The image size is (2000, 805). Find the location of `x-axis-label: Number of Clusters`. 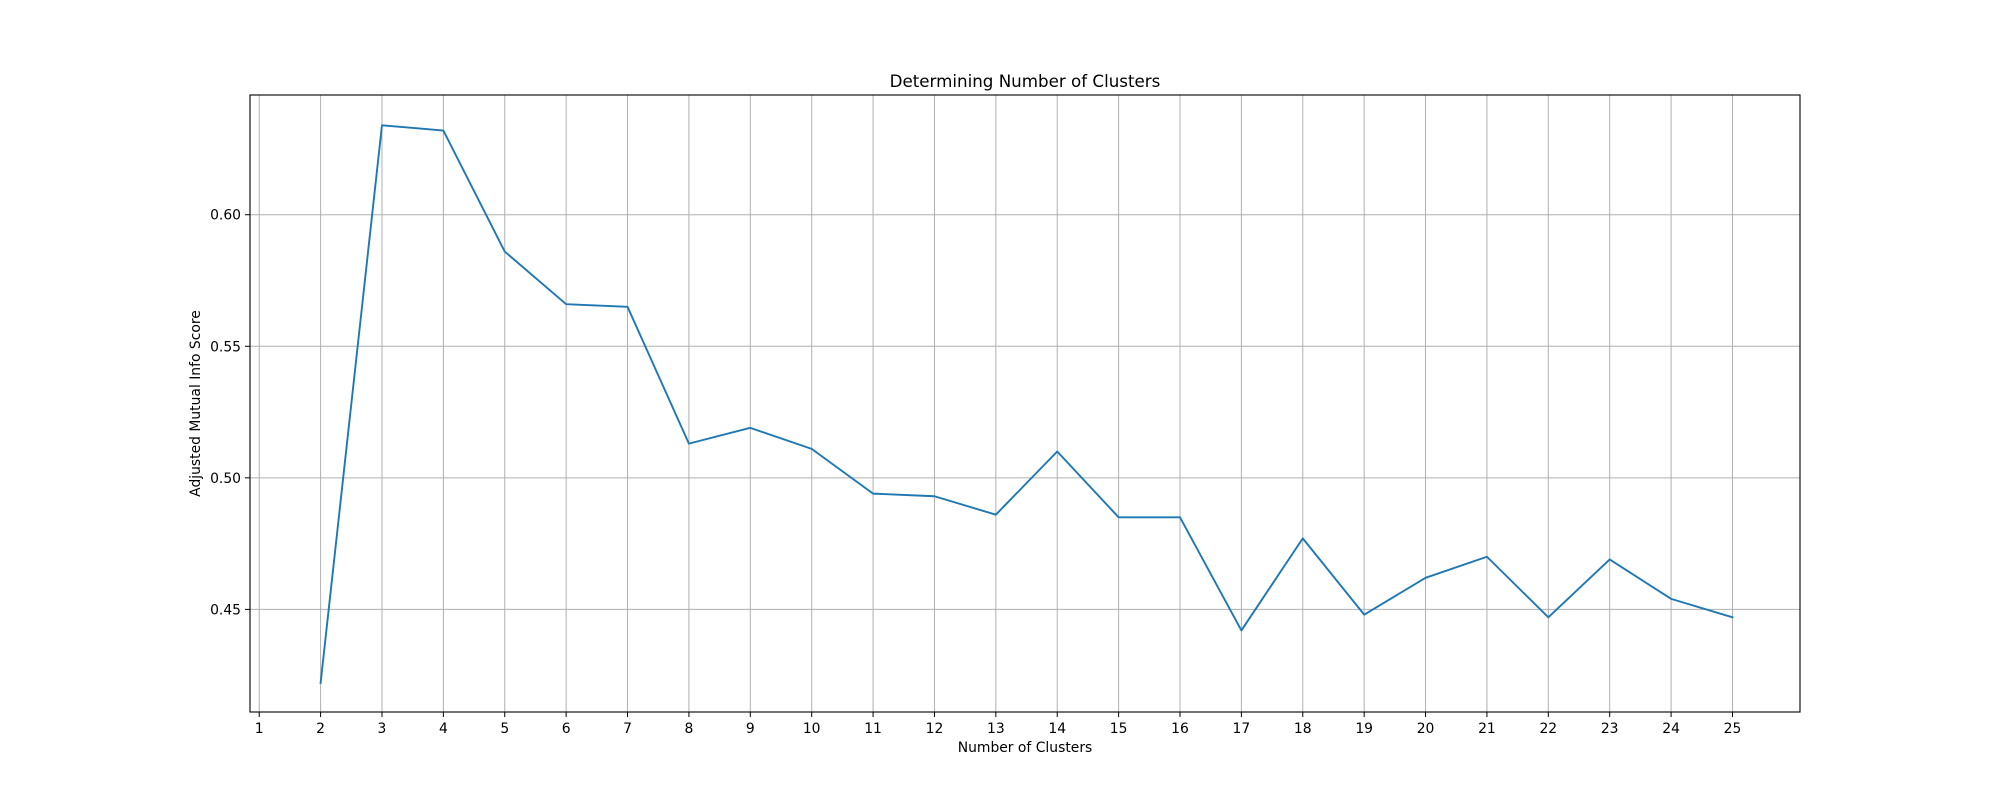

x-axis-label: Number of Clusters is located at coordinates (1025, 748).